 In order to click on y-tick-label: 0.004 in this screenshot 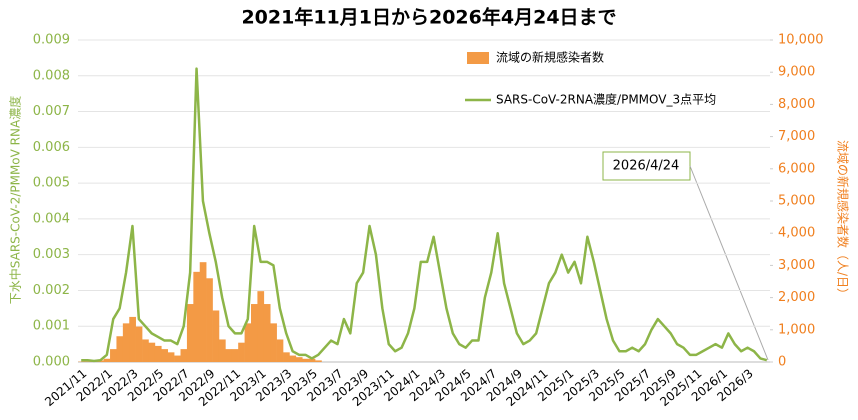, I will do `click(51, 218)`.